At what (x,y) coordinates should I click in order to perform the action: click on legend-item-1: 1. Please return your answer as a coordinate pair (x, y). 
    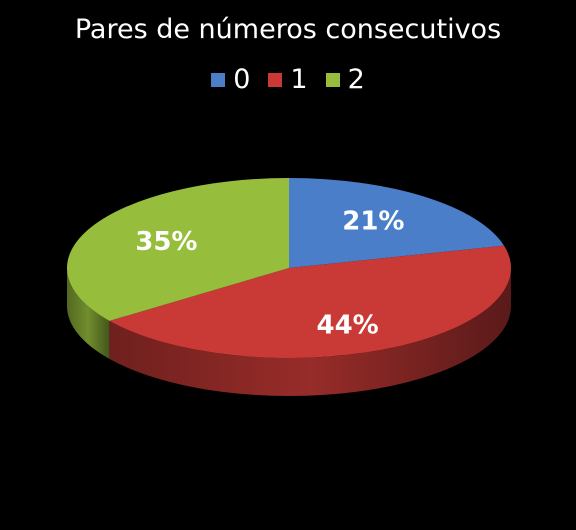
    Looking at the image, I should click on (288, 80).